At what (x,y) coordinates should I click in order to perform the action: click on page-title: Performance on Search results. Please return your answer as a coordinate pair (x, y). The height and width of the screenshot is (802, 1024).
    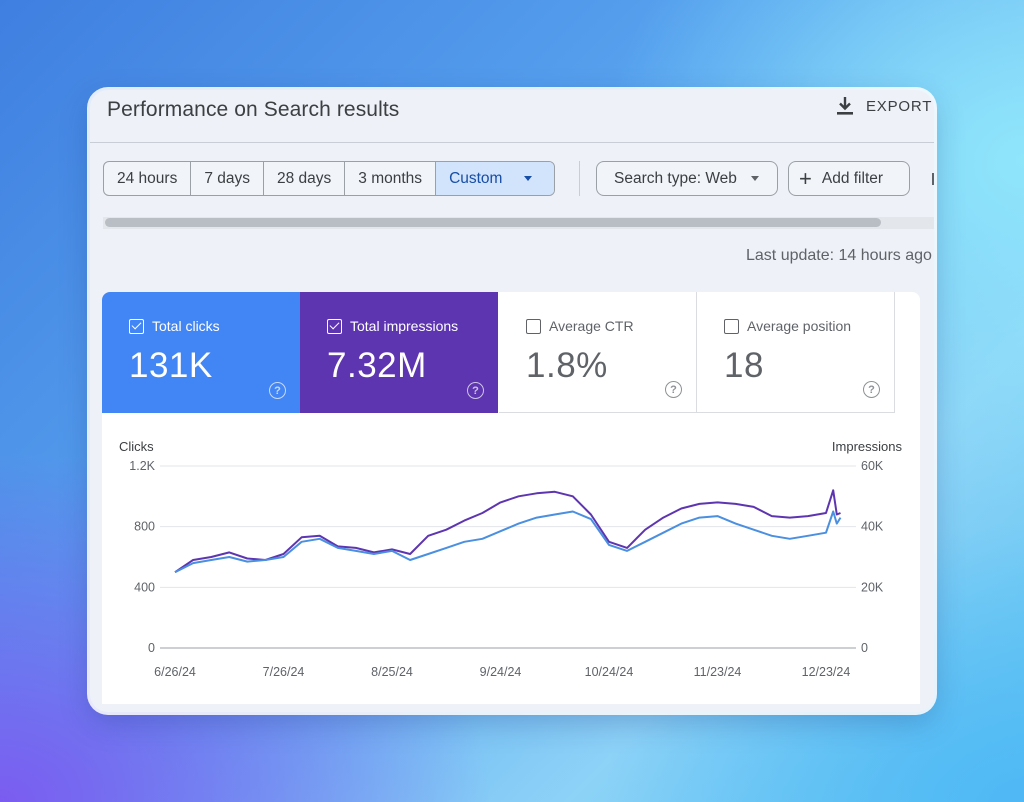
    Looking at the image, I should click on (253, 109).